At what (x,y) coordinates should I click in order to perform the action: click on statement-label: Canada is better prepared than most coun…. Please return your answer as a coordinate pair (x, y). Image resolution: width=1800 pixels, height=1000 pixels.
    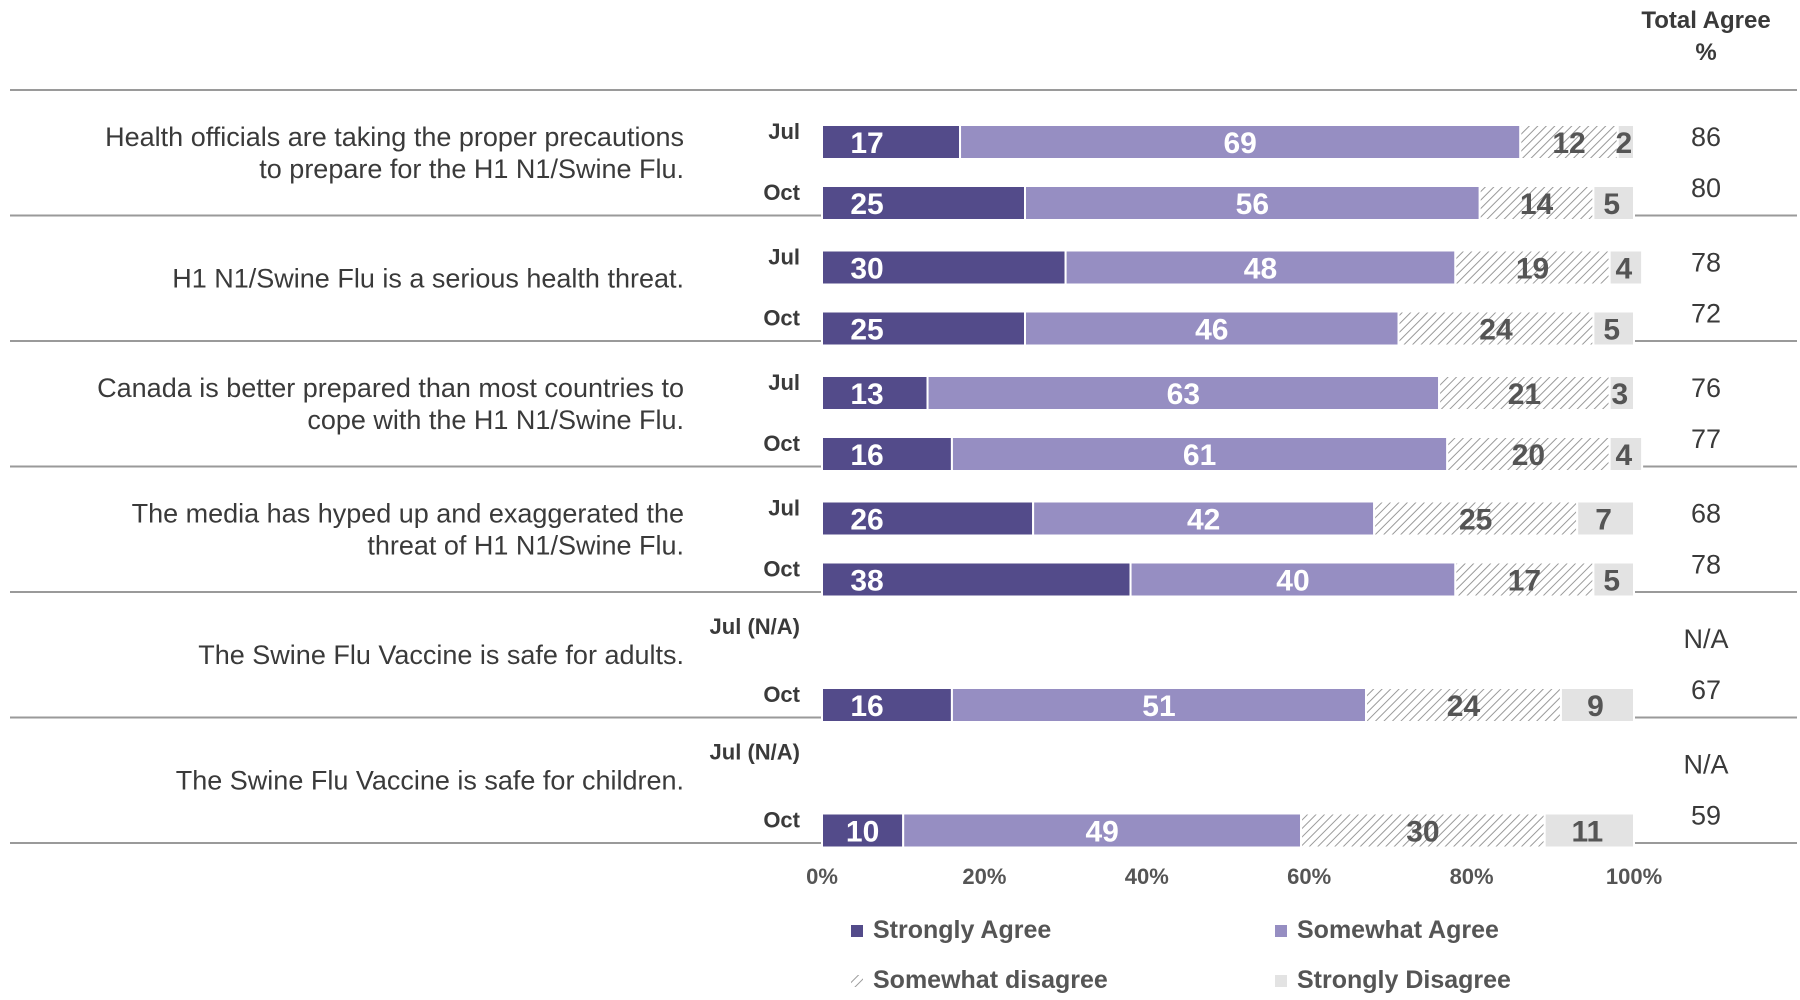
    Looking at the image, I should click on (390, 388).